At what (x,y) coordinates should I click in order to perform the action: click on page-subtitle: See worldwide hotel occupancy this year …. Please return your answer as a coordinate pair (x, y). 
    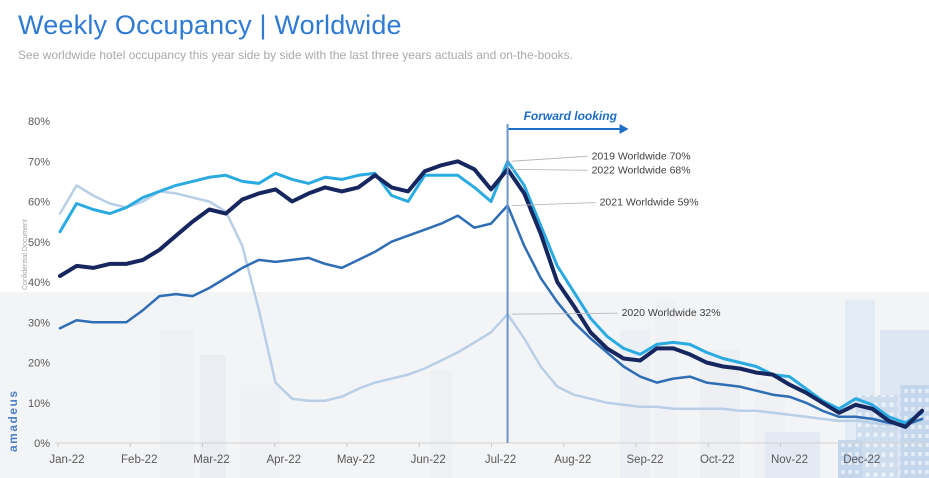
    Looking at the image, I should click on (295, 55).